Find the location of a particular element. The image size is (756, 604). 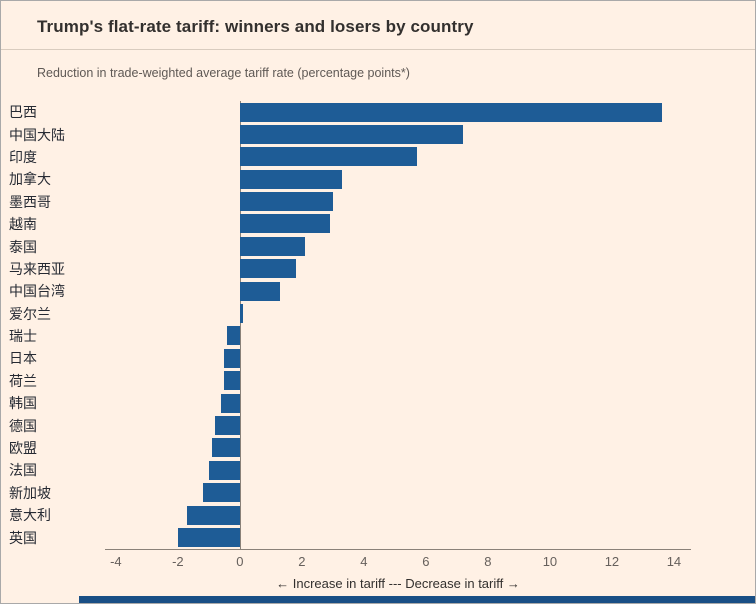

title-divider is located at coordinates (378, 49).